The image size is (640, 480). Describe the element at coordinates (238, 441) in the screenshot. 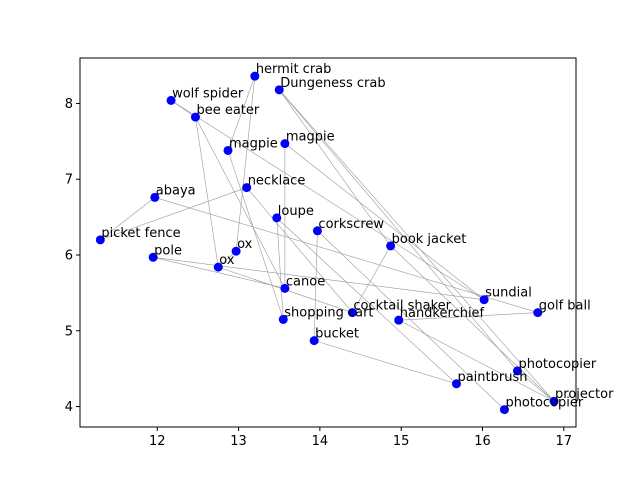

I see `x-tick-label: 13` at that location.